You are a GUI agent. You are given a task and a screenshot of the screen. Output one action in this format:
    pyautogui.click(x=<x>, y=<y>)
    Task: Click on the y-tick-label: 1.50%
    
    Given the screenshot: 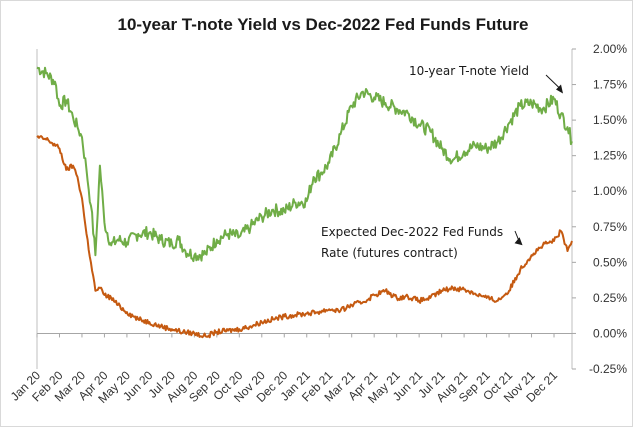 What is the action you would take?
    pyautogui.click(x=610, y=120)
    